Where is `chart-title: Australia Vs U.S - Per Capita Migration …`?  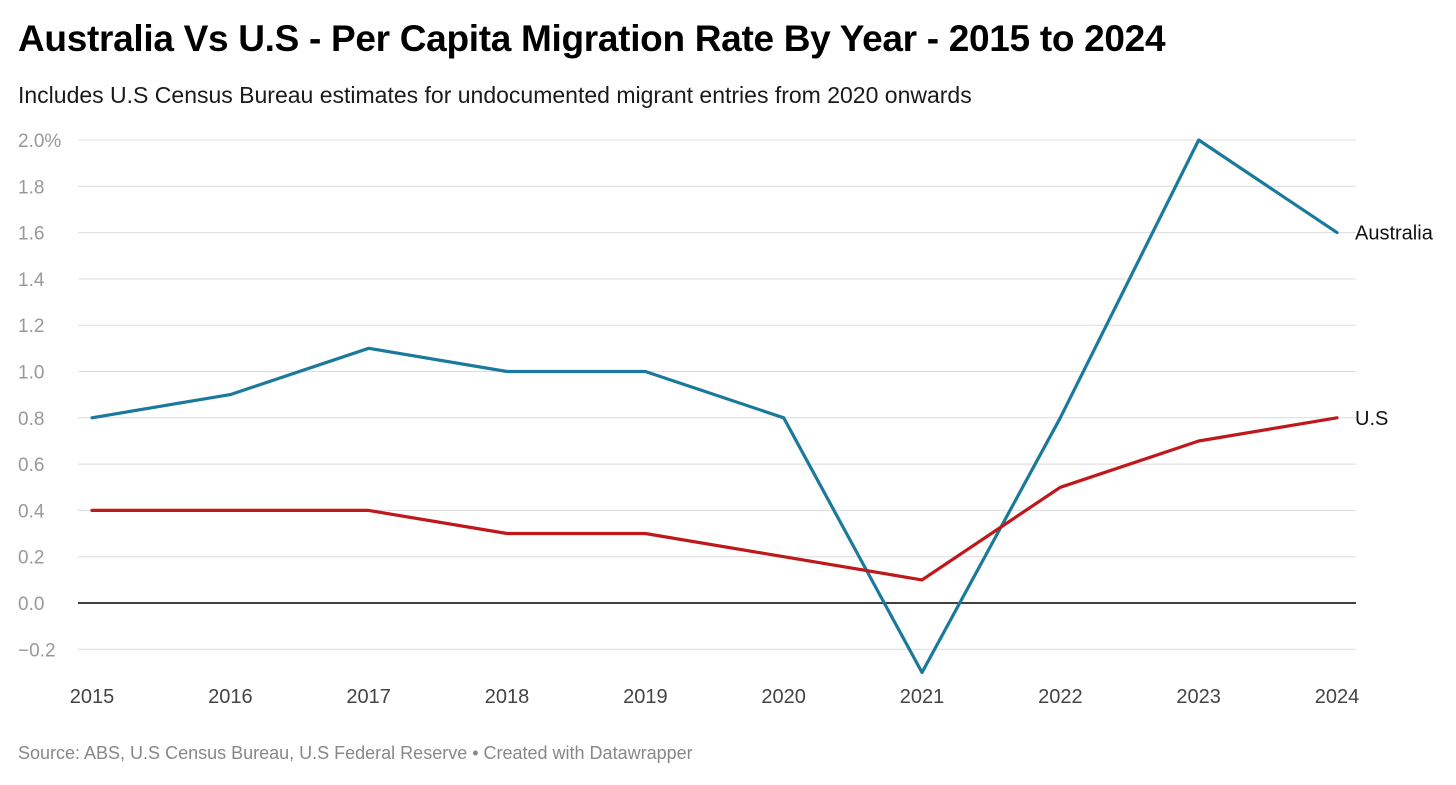
chart-title: Australia Vs U.S - Per Capita Migration … is located at coordinates (592, 38).